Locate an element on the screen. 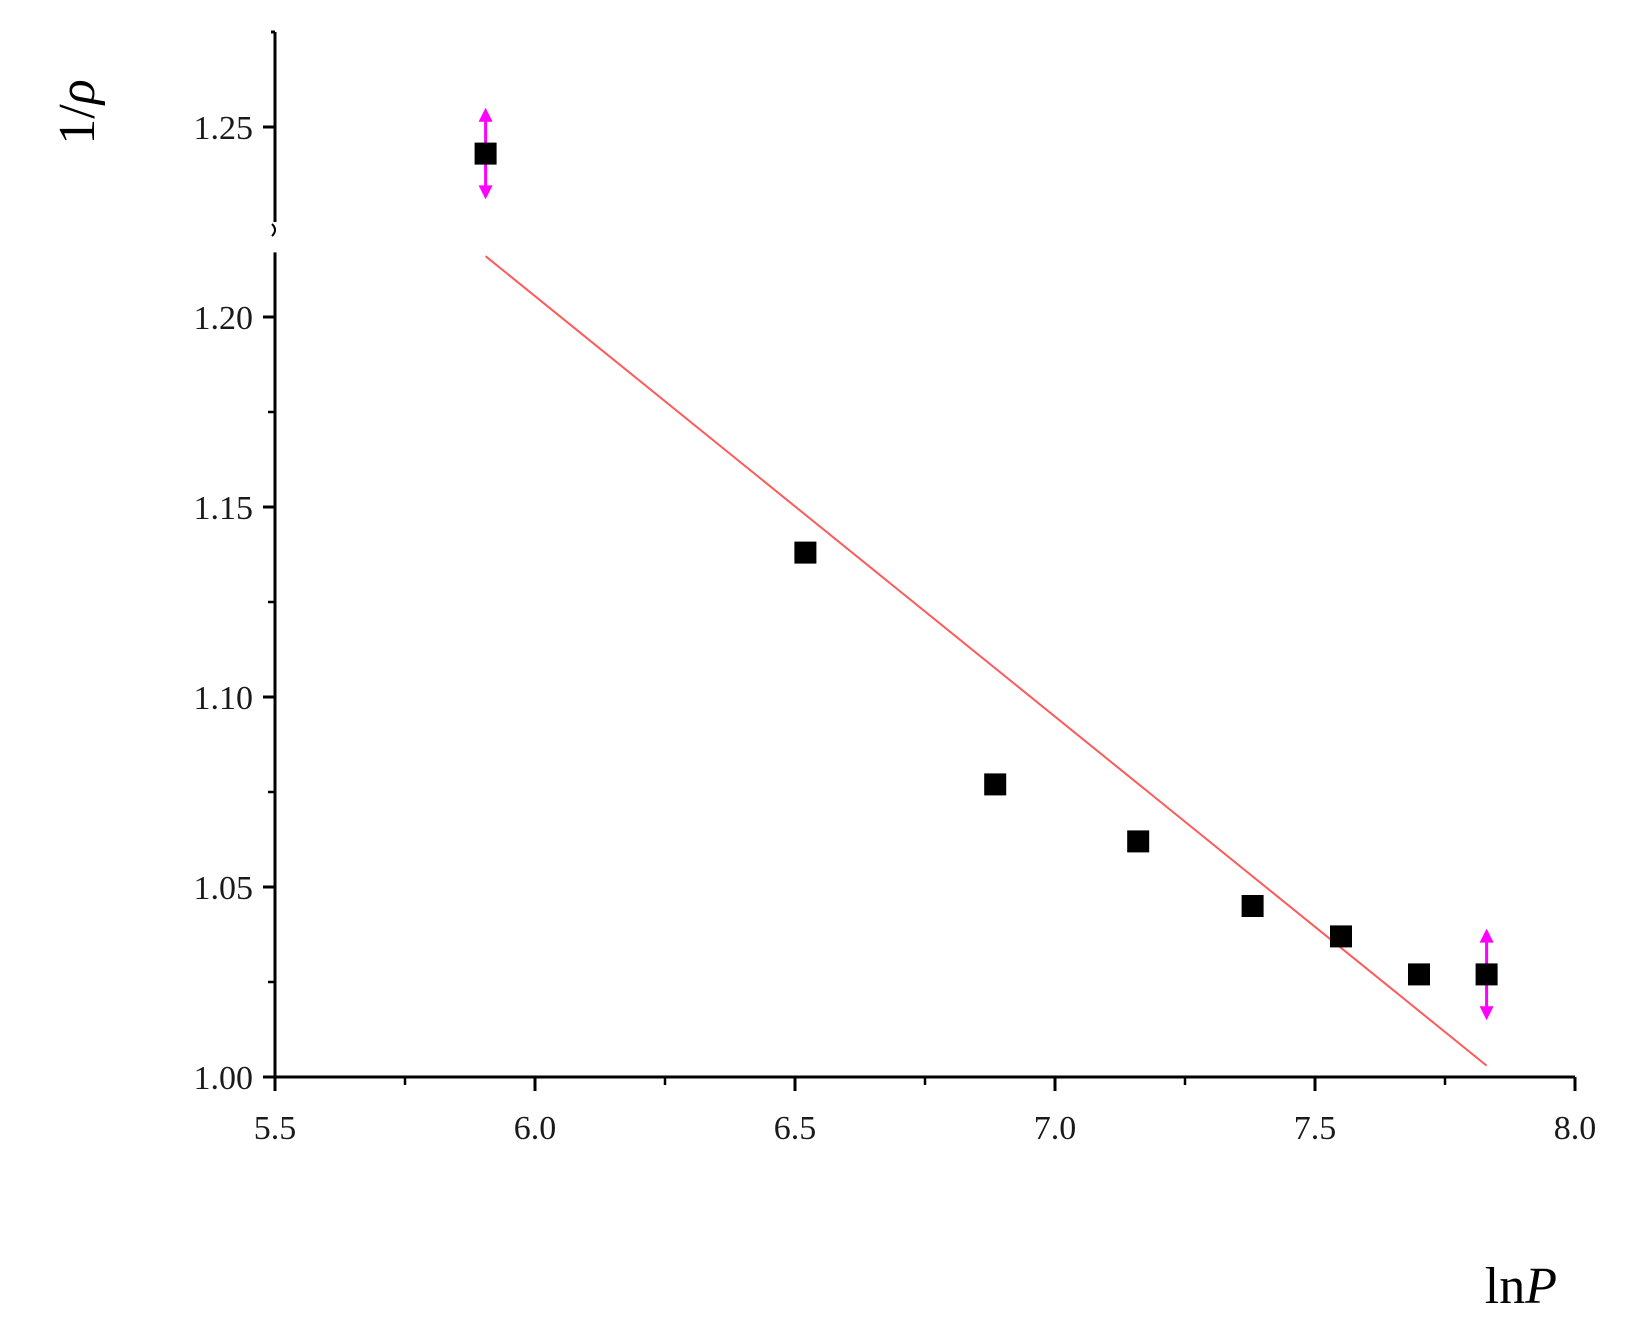  y-tick-label: 1.05 is located at coordinates (224, 888).